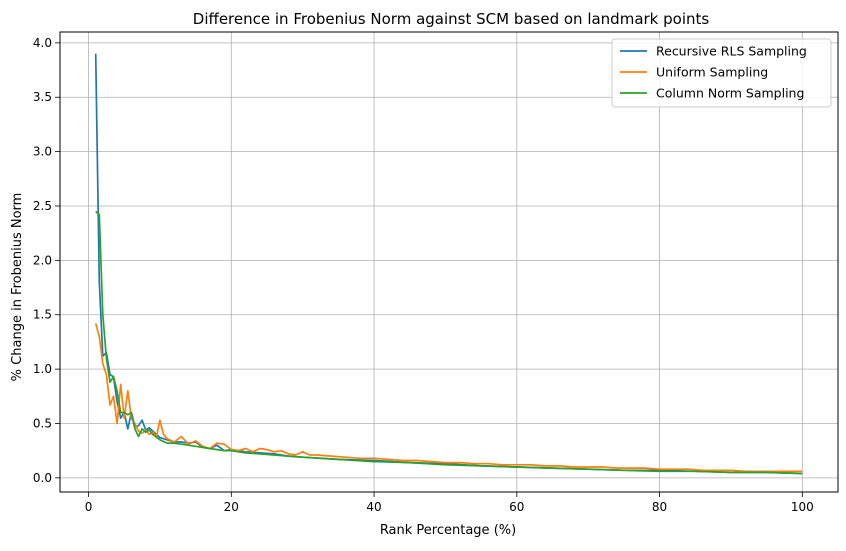 The image size is (846, 551). Describe the element at coordinates (42, 369) in the screenshot. I see `y-tick-label: 1.0` at that location.